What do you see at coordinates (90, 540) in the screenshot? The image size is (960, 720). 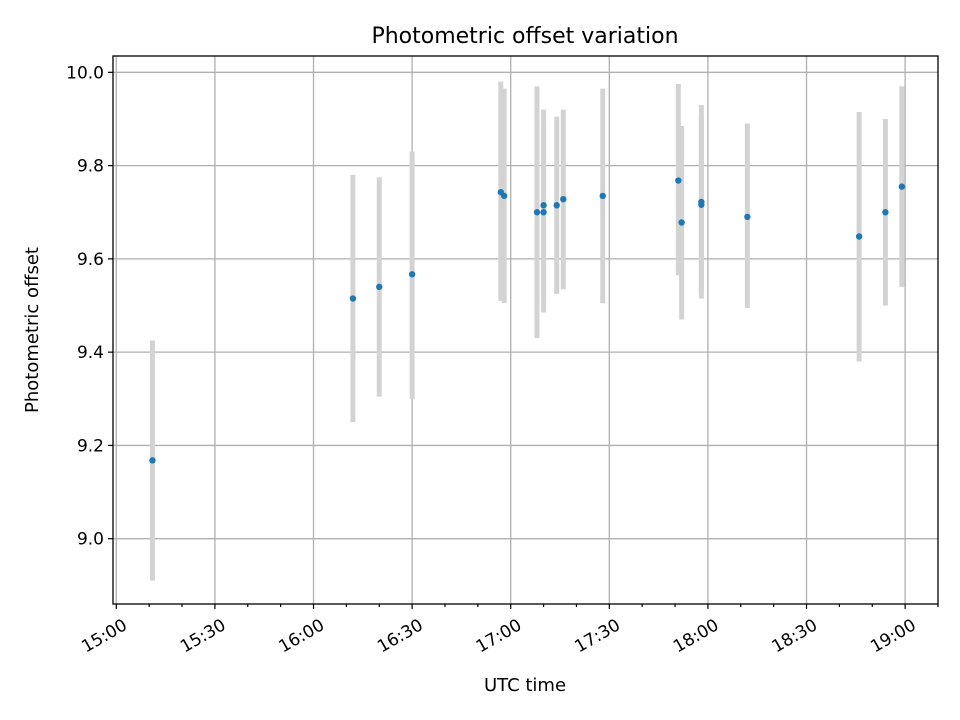 I see `y-tick-label: 9.0` at bounding box center [90, 540].